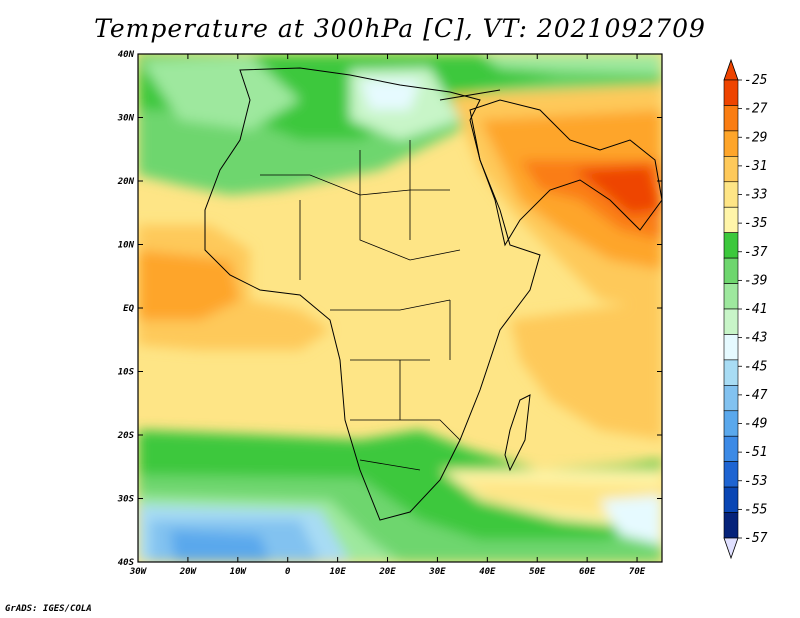 This screenshot has height=618, width=800. What do you see at coordinates (288, 572) in the screenshot?
I see `lon-tick-label: 0` at bounding box center [288, 572].